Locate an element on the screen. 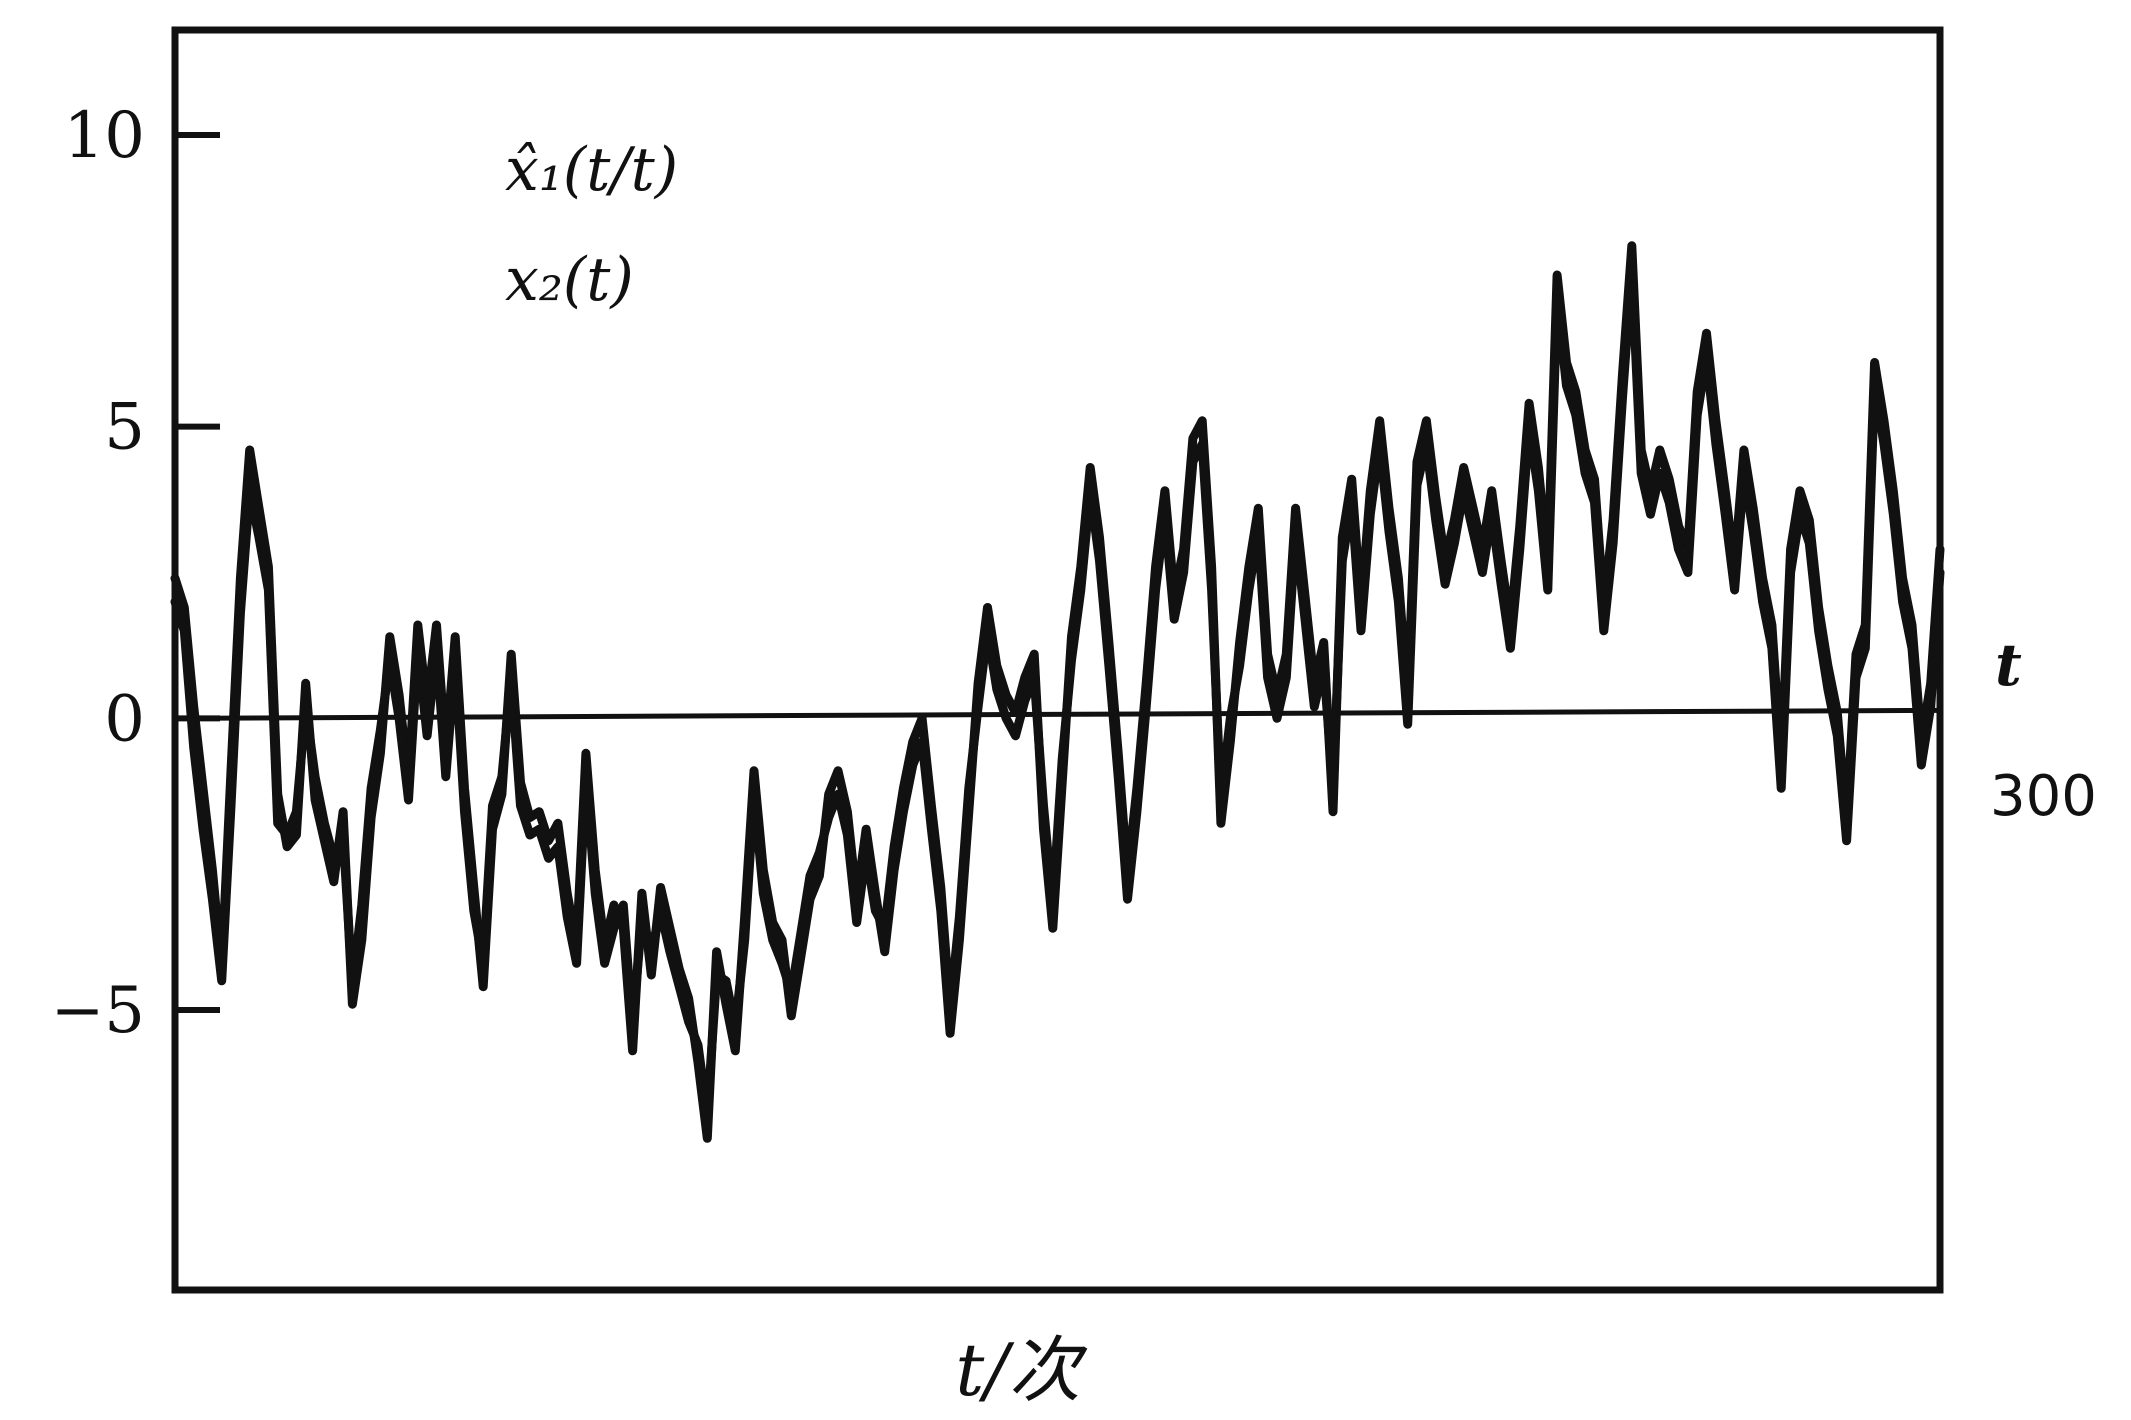 This screenshot has height=1420, width=2131. y-tick-label: −5 is located at coordinates (98, 1011).